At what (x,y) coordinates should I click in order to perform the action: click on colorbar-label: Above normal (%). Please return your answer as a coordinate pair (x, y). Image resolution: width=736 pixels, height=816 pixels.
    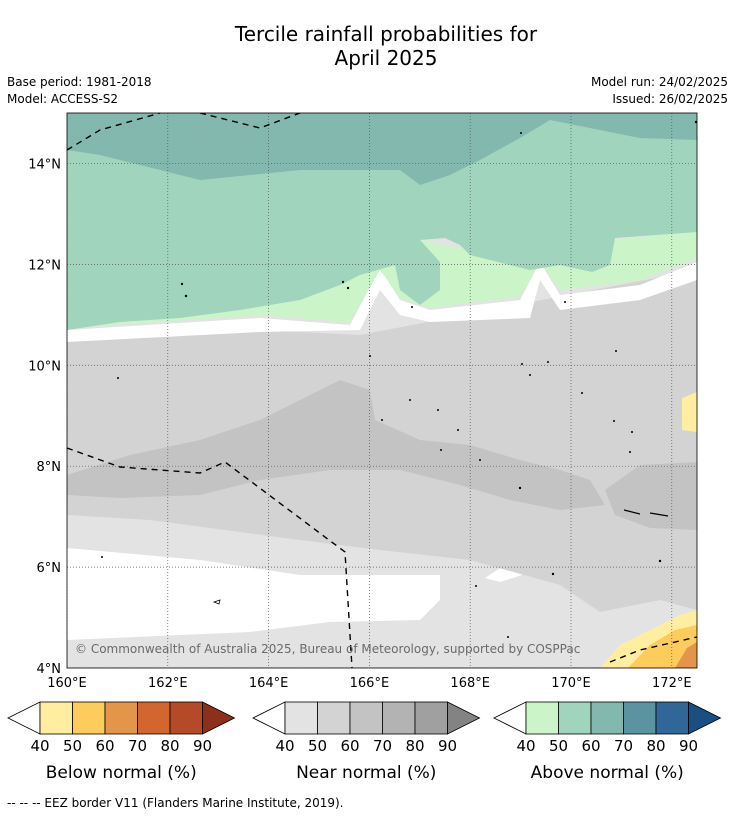
    Looking at the image, I should click on (607, 773).